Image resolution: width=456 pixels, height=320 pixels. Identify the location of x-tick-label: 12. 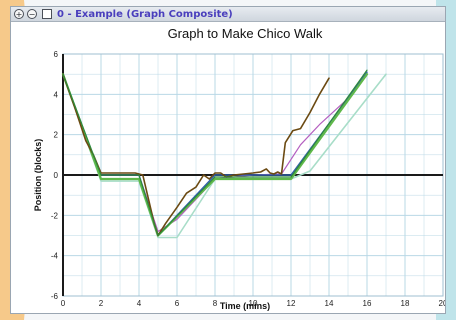
(291, 303).